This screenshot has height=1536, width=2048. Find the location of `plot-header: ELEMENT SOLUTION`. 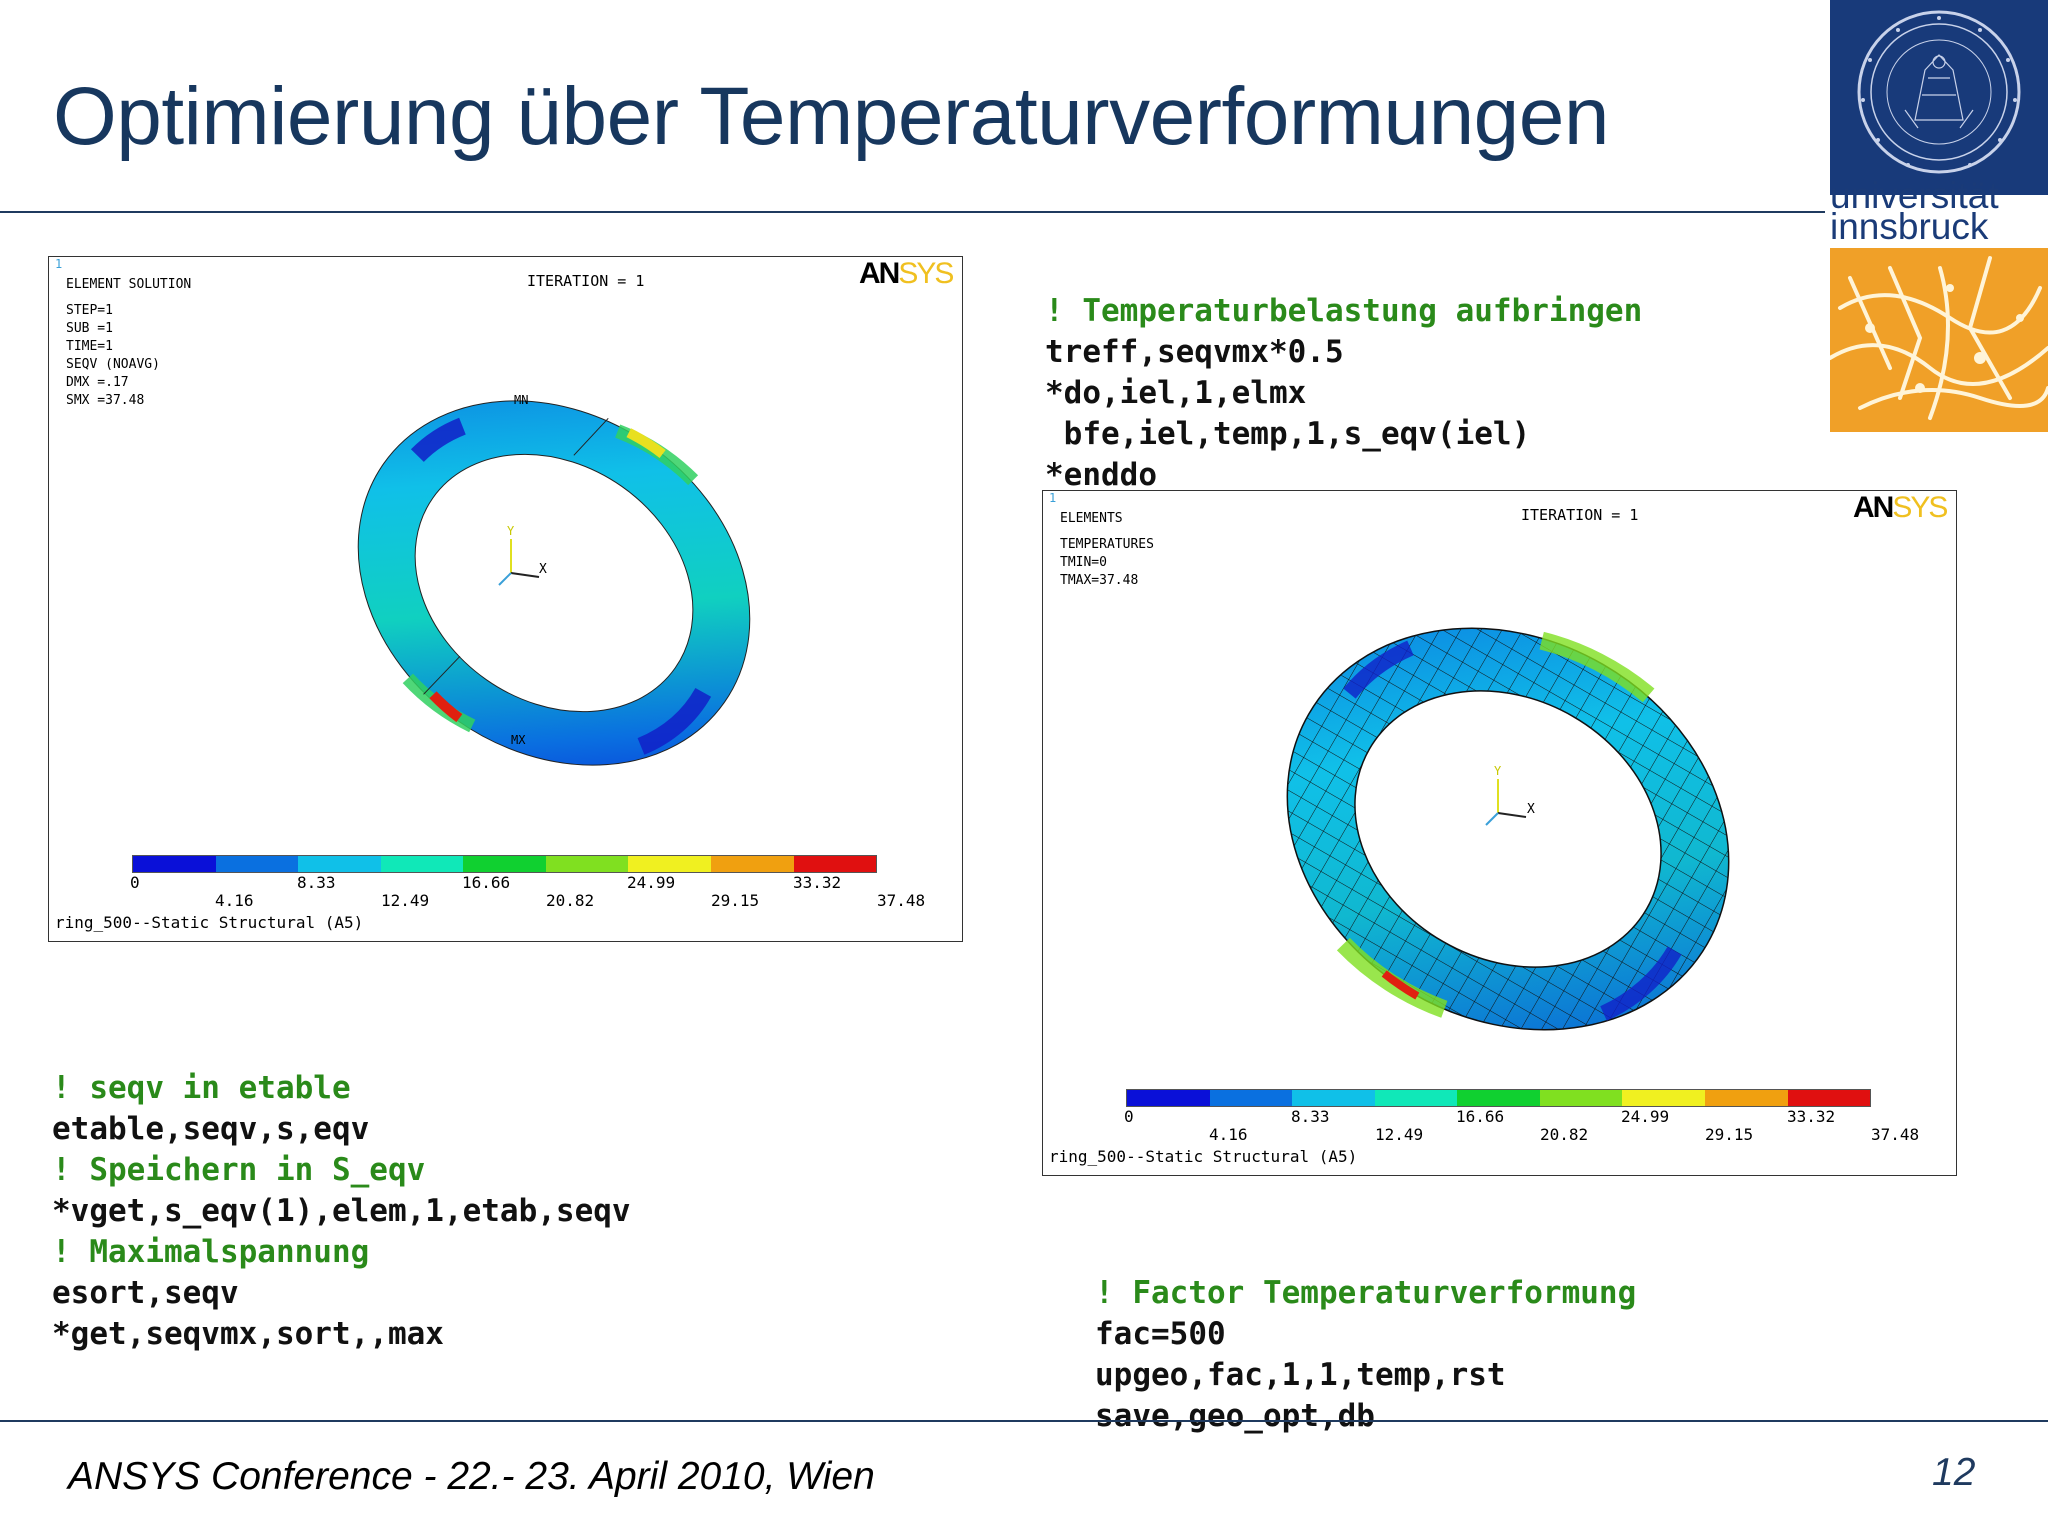

plot-header: ELEMENT SOLUTION is located at coordinates (129, 284).